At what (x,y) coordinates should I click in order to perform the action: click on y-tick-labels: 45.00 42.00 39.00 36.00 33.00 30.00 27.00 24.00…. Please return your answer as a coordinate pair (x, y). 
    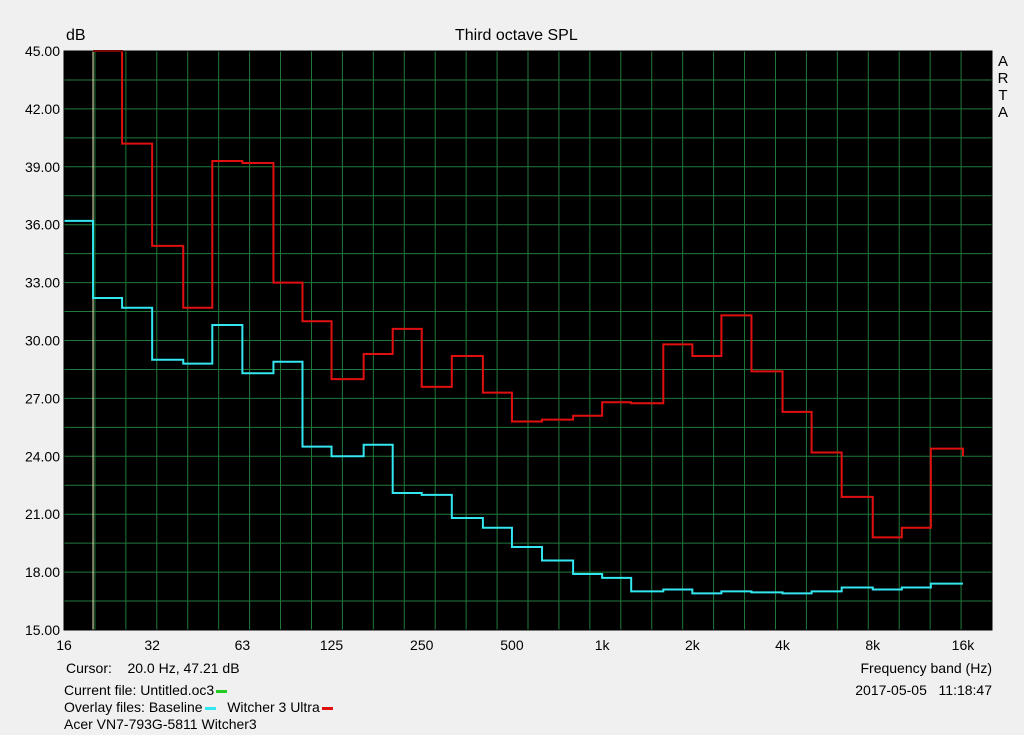
    Looking at the image, I should click on (42, 340).